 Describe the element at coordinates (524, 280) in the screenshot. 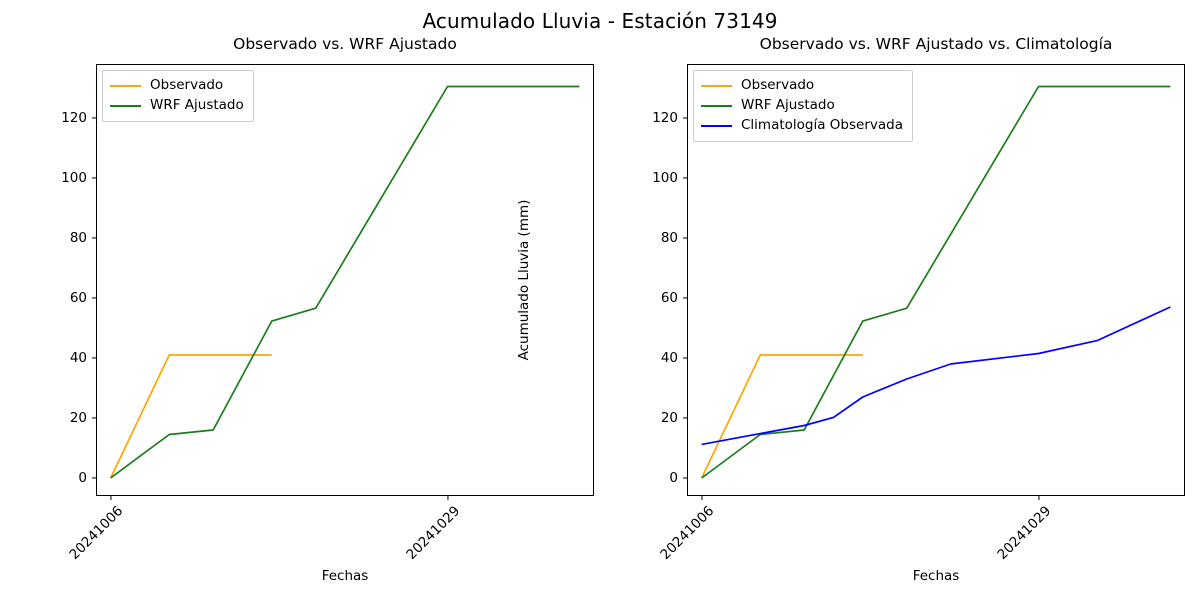

I see `y-axis-label-right: Acumulado Lluvia (mm)` at that location.